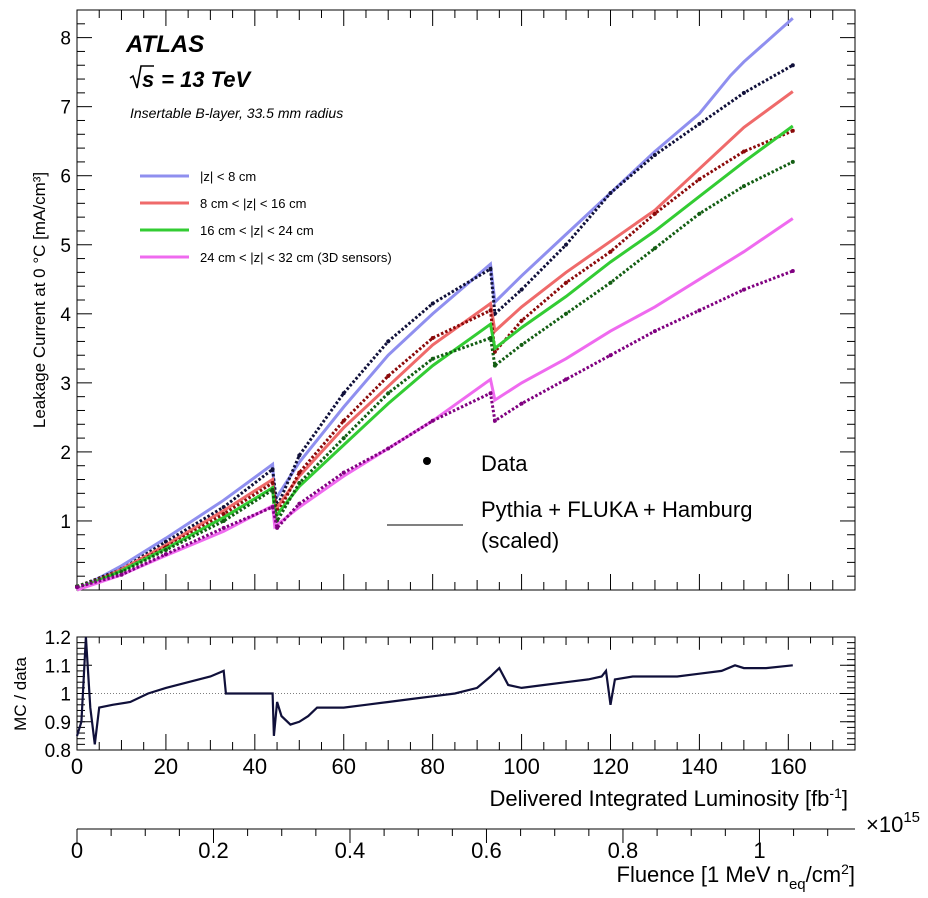  I want to click on main-y-tick-label: 4, so click(65, 315).